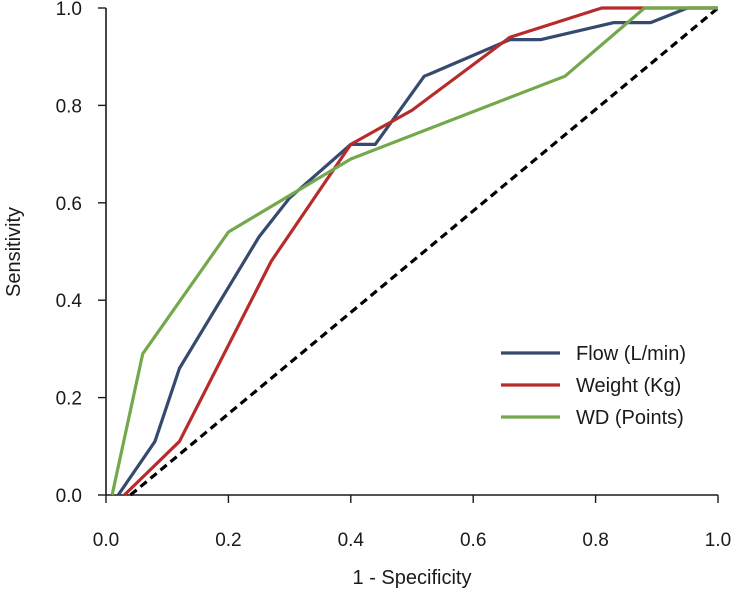 The width and height of the screenshot is (734, 592). I want to click on y-tick-label: 0.2, so click(69, 399).